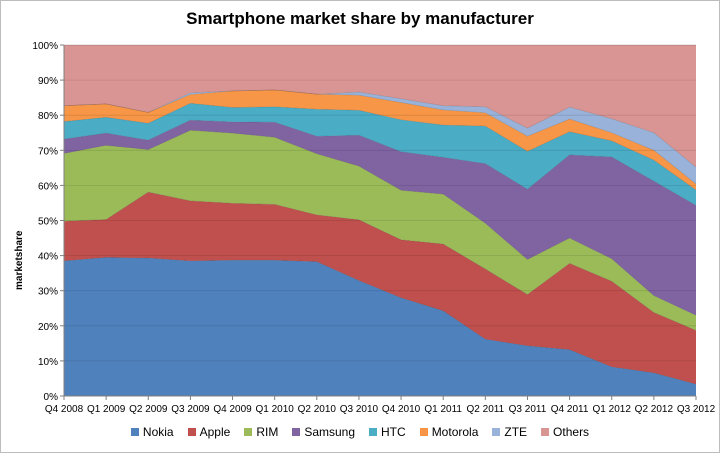  Describe the element at coordinates (48, 151) in the screenshot. I see `y-tick-label: 70%` at that location.